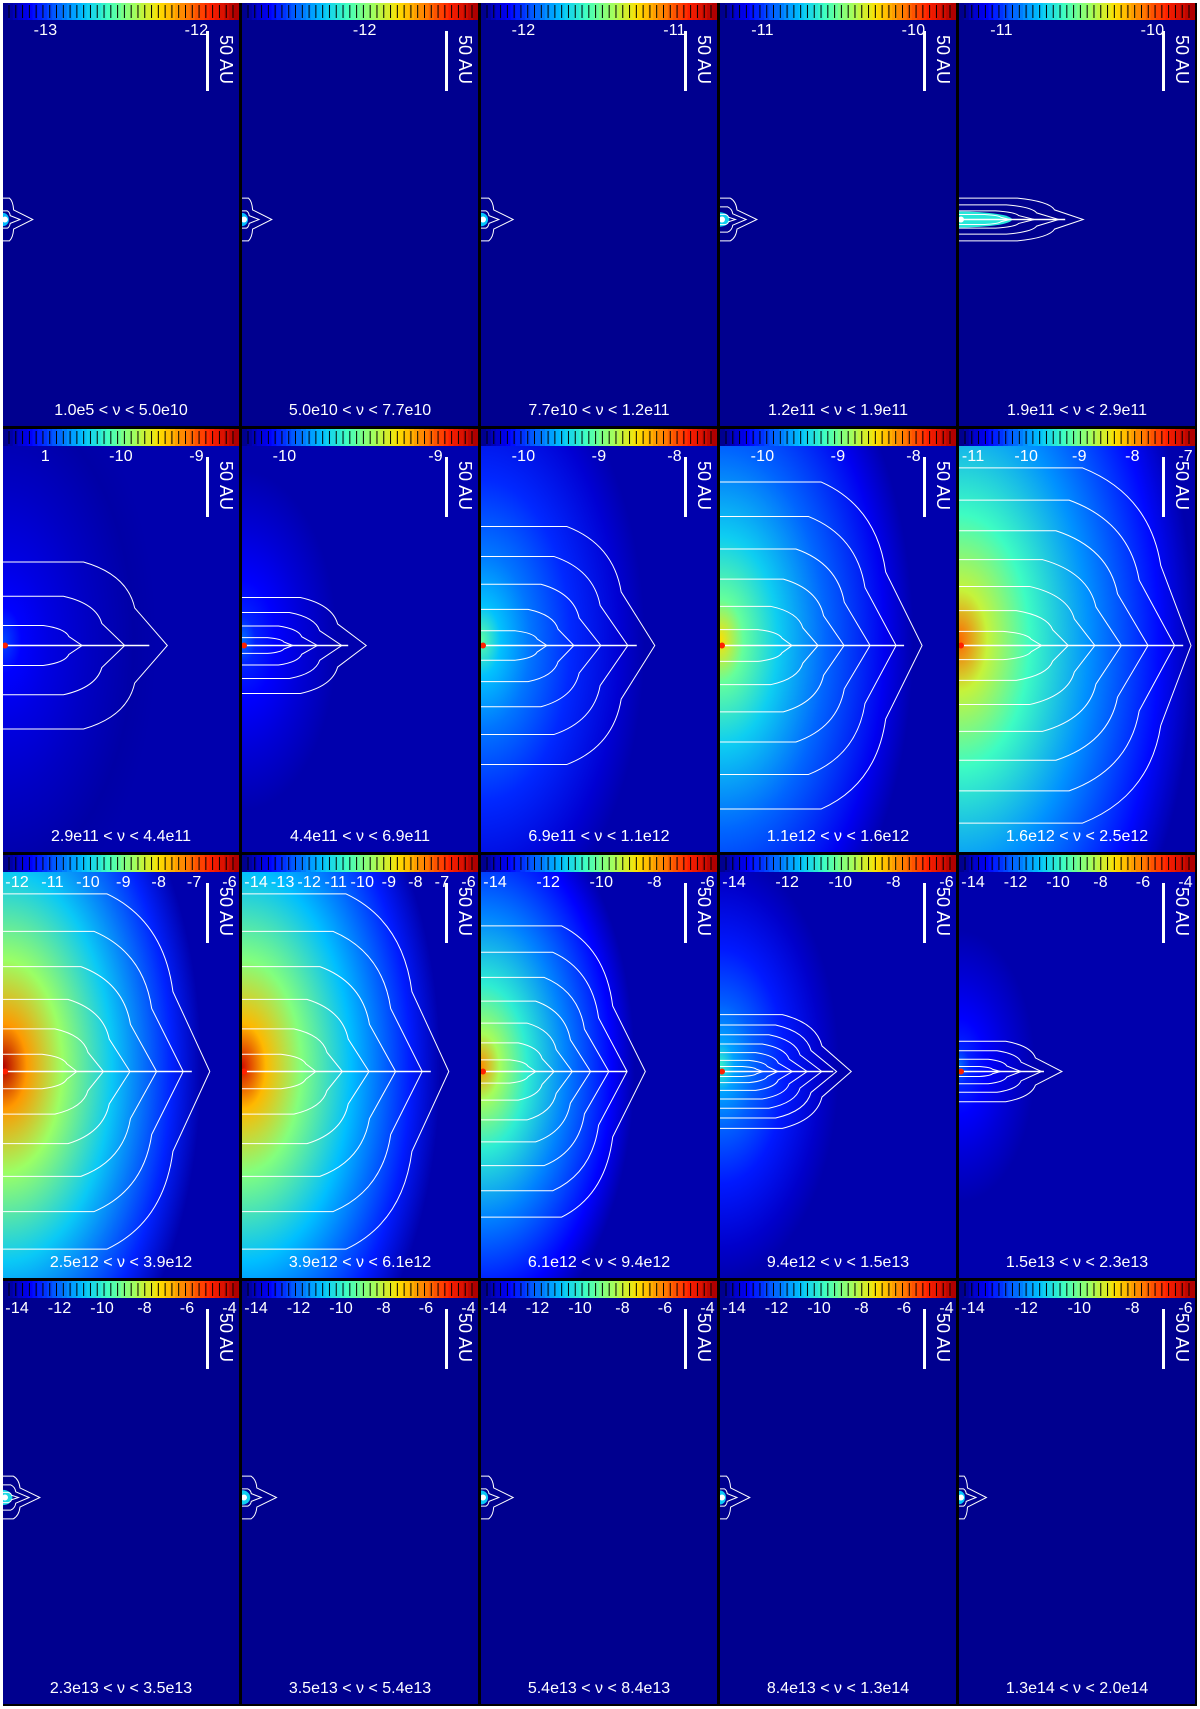  I want to click on colorbar-tick-label: -11, so click(762, 30).